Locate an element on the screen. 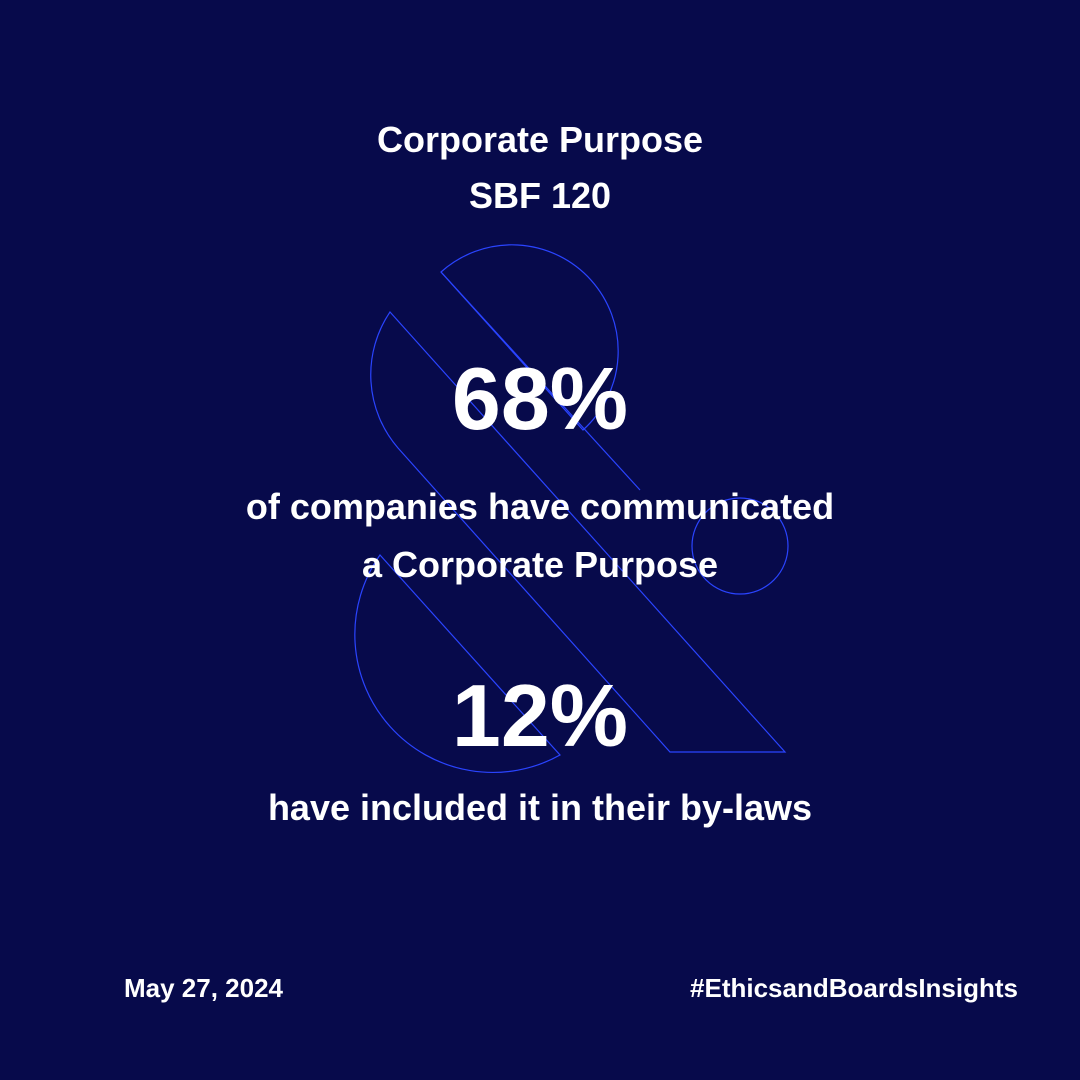 The image size is (1080, 1080). stat-description-line: a Corporate Purpose is located at coordinates (540, 564).